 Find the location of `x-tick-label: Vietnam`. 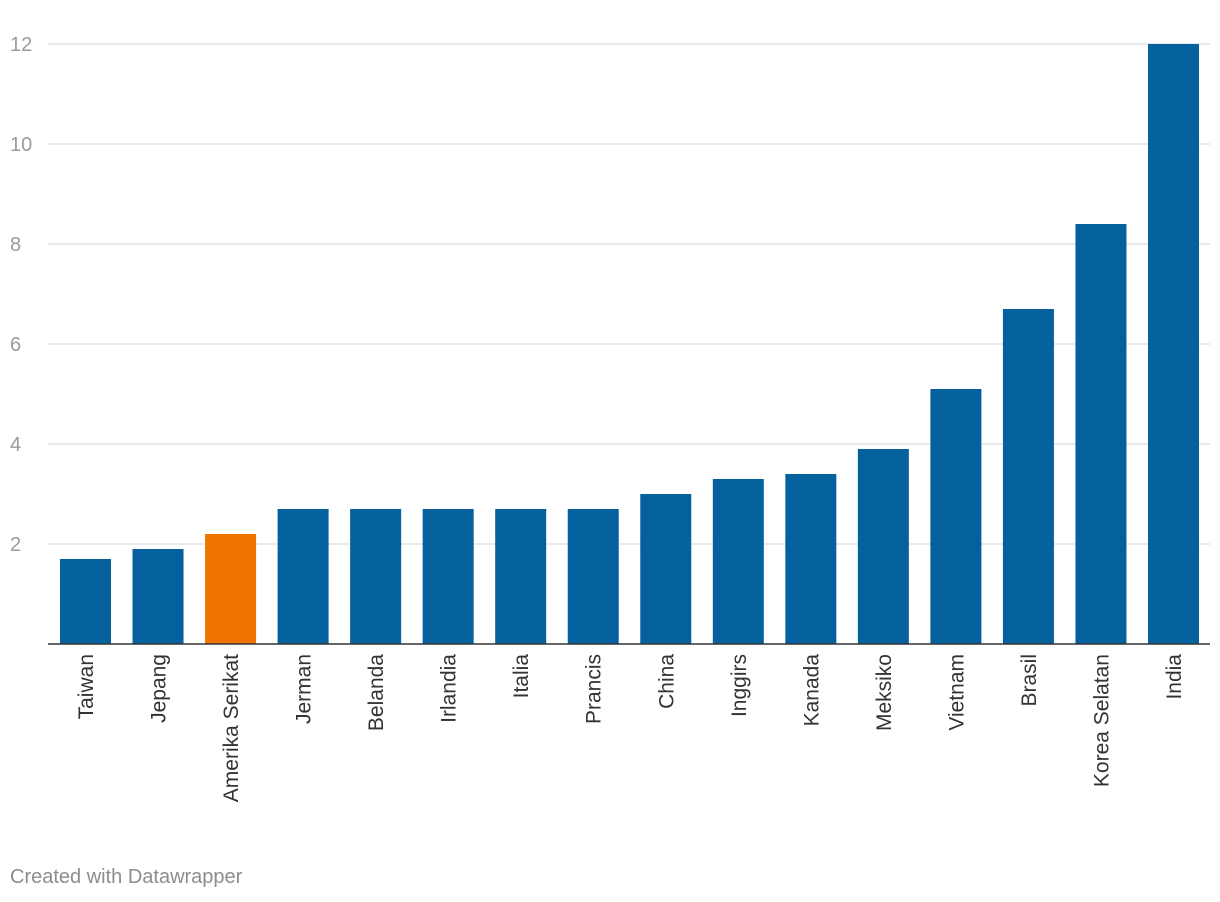

x-tick-label: Vietnam is located at coordinates (956, 692).